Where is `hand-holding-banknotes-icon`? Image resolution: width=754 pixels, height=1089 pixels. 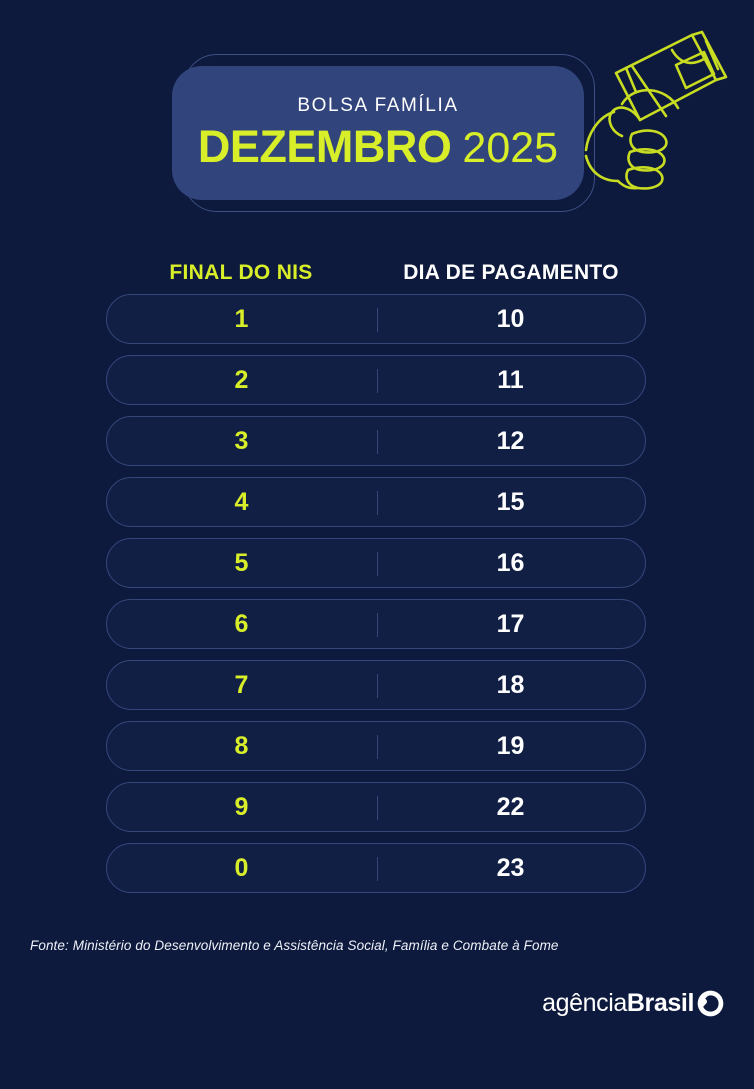
hand-holding-banknotes-icon is located at coordinates (656, 110).